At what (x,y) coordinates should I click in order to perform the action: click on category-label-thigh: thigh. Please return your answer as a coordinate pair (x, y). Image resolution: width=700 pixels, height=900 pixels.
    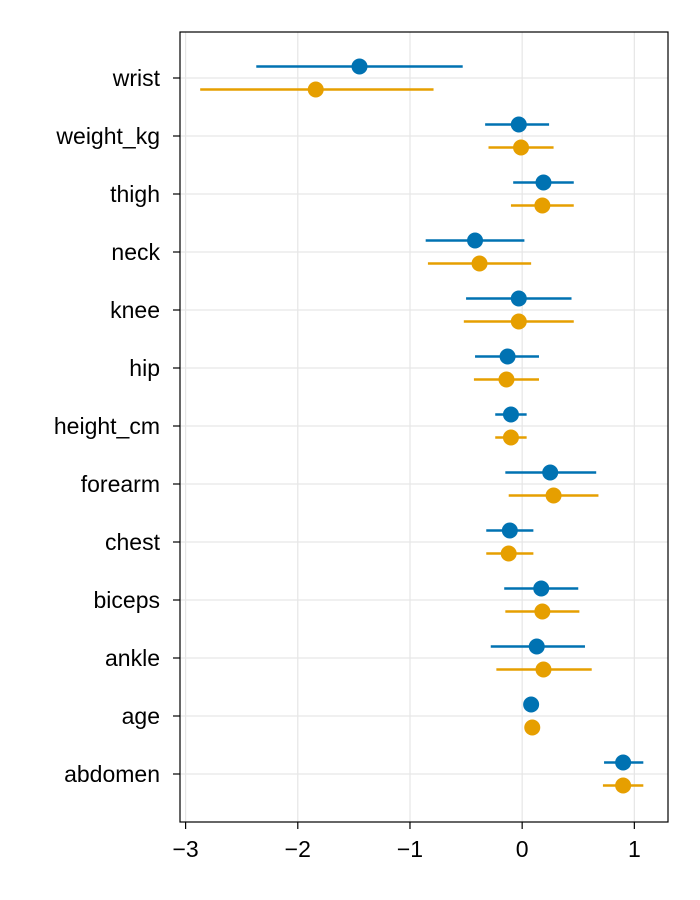
    Looking at the image, I should click on (135, 194).